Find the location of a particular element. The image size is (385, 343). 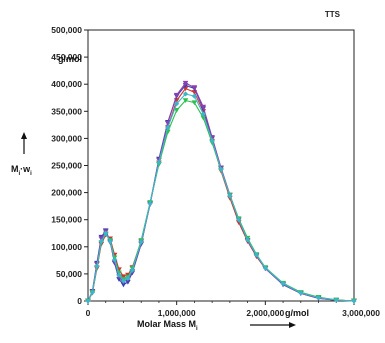

x-axis-label: Molar Mass Mi is located at coordinates (216, 325).